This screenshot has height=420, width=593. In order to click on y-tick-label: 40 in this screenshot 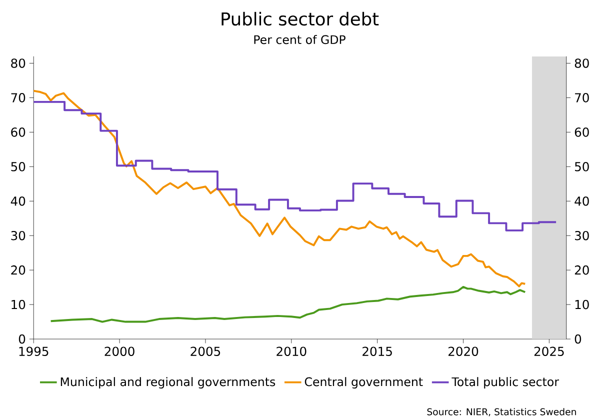, I will do `click(18, 201)`.